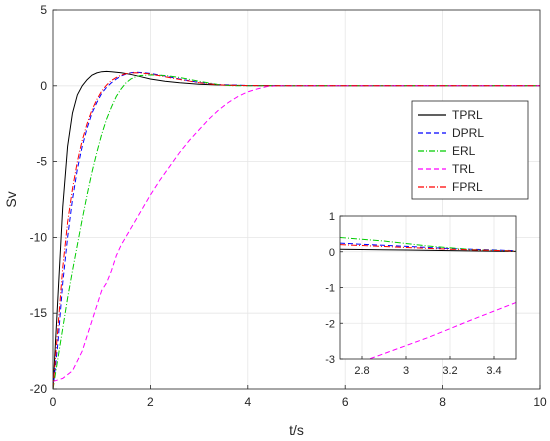  Describe the element at coordinates (464, 151) in the screenshot. I see `legend-label-erl: ERL` at that location.